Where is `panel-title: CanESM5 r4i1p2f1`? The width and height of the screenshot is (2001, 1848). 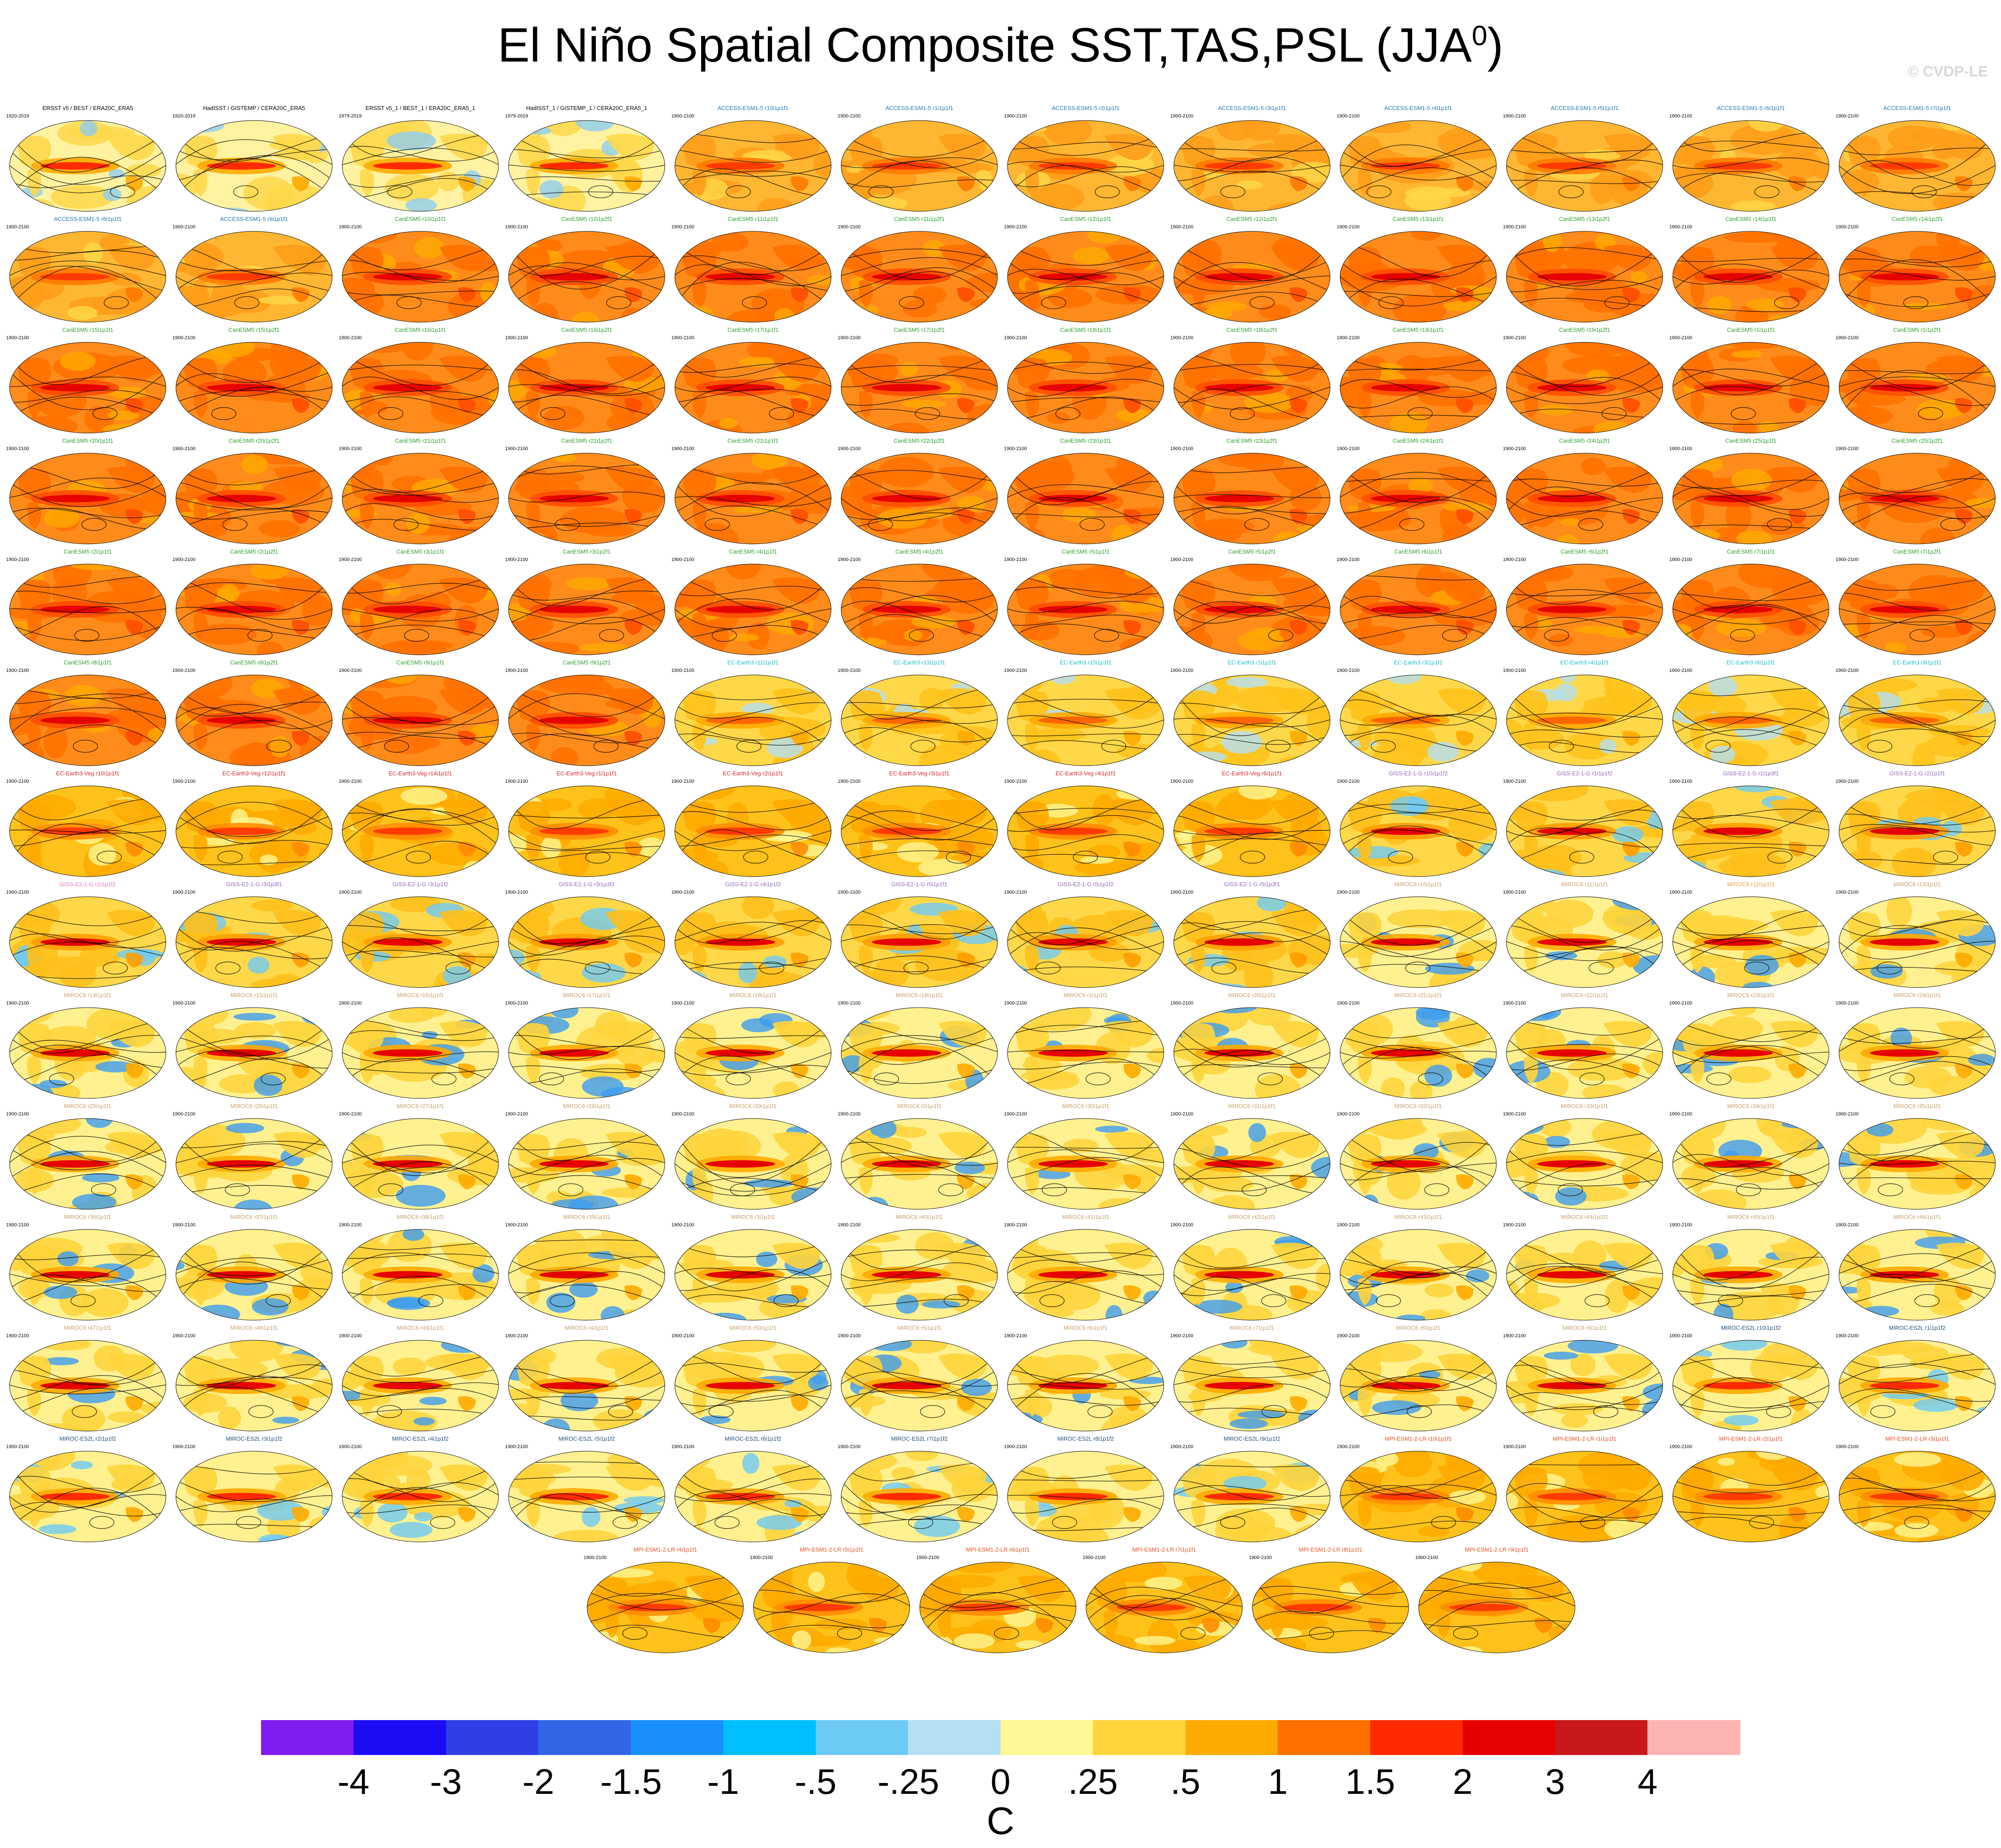 panel-title: CanESM5 r4i1p2f1 is located at coordinates (919, 551).